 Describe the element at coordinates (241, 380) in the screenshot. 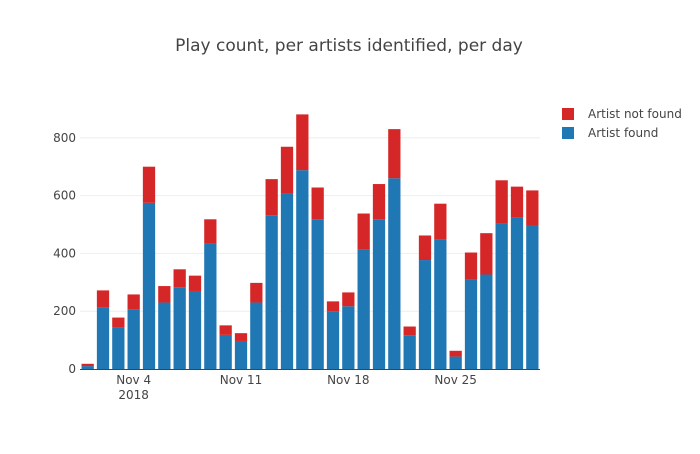

I see `x-tick-label: Nov 11` at that location.